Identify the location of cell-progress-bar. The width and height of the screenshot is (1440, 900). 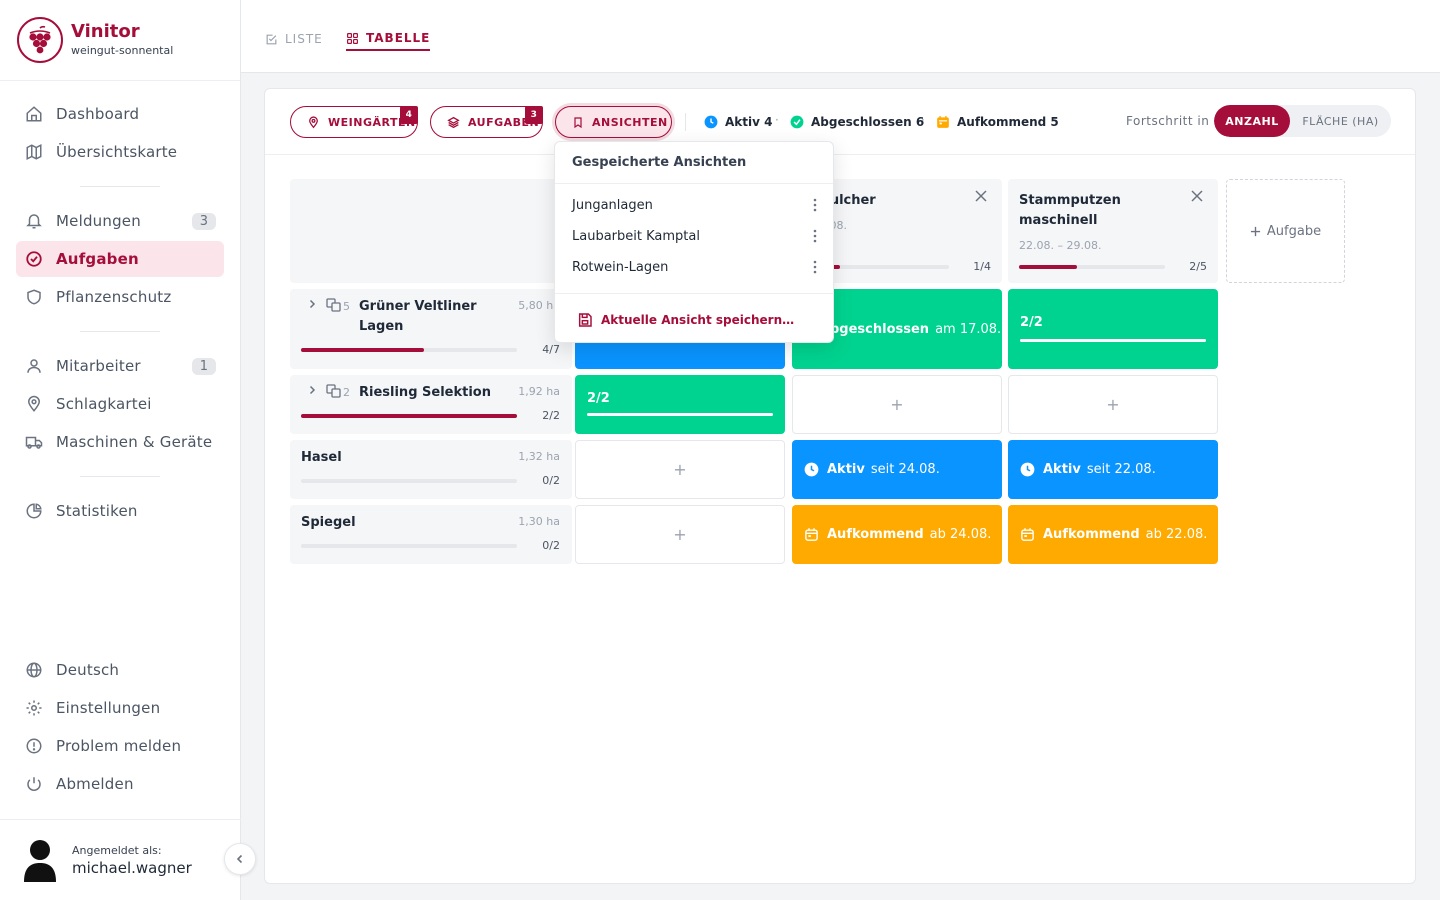
(1113, 340).